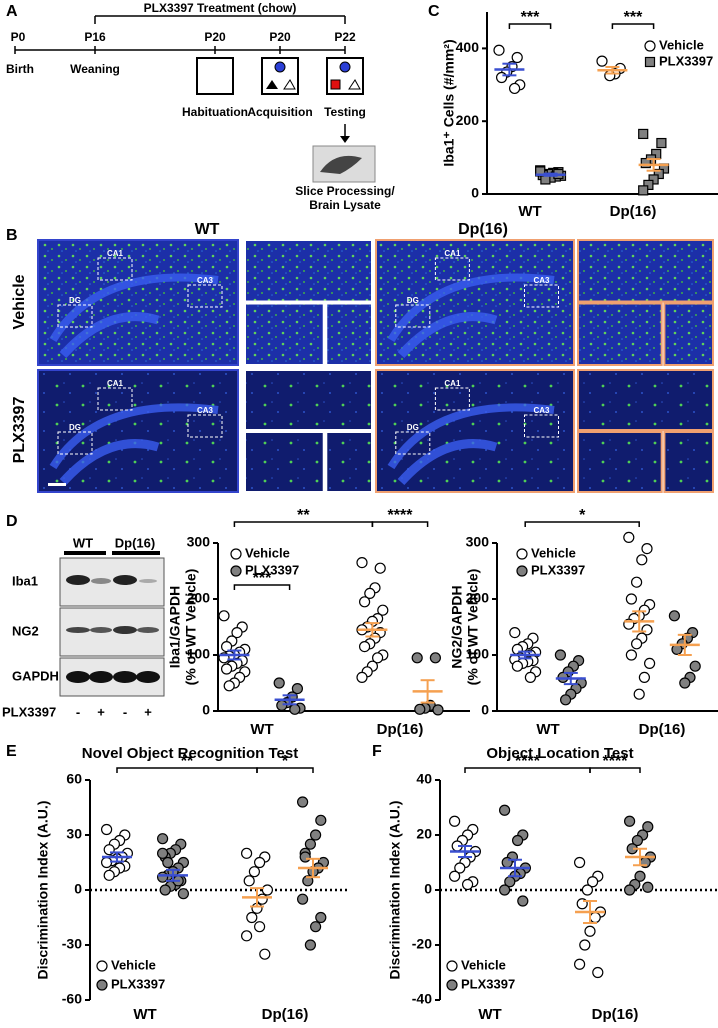 The width and height of the screenshot is (718, 1028). Describe the element at coordinates (43, 890) in the screenshot. I see `y-axis-label: Discrimination Index (A.U.)` at that location.